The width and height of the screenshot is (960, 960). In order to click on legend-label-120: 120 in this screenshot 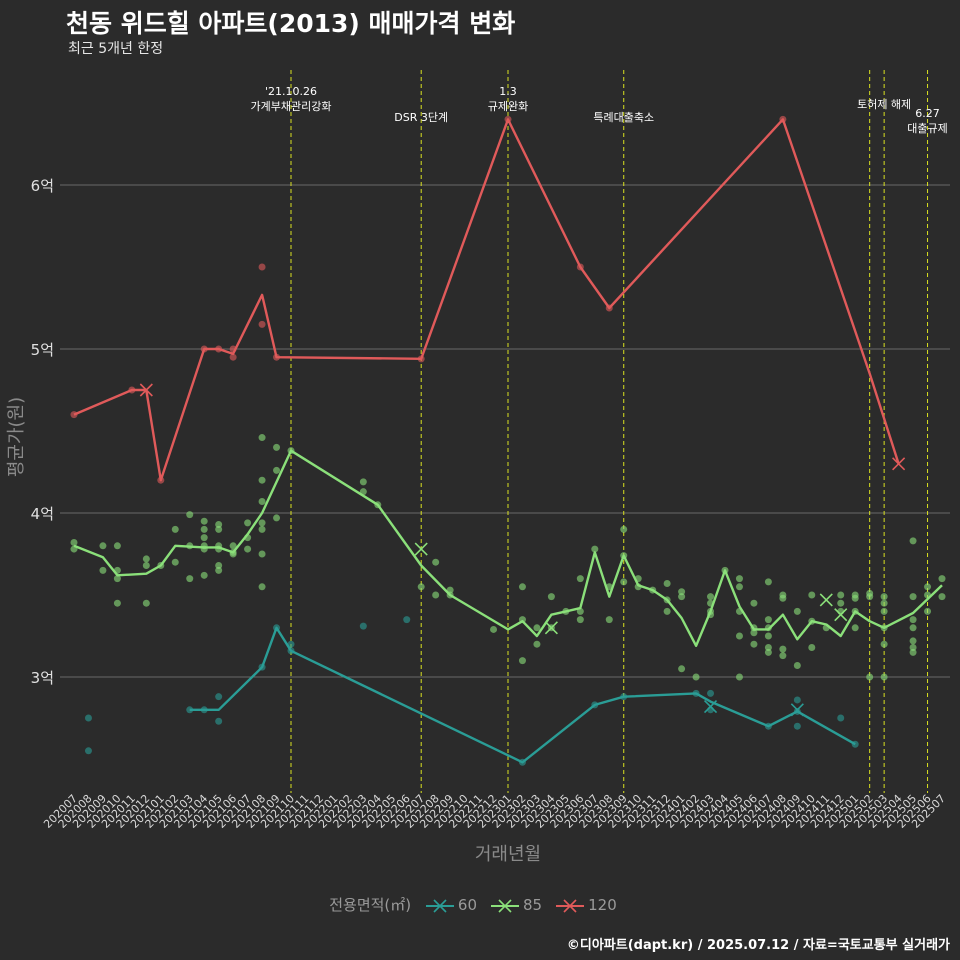, I will do `click(602, 905)`.